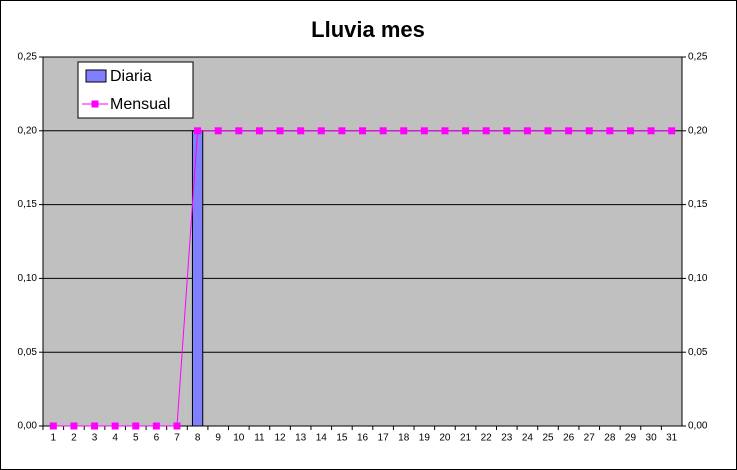 This screenshot has width=737, height=470. What do you see at coordinates (157, 438) in the screenshot?
I see `x-tick-label: 6` at bounding box center [157, 438].